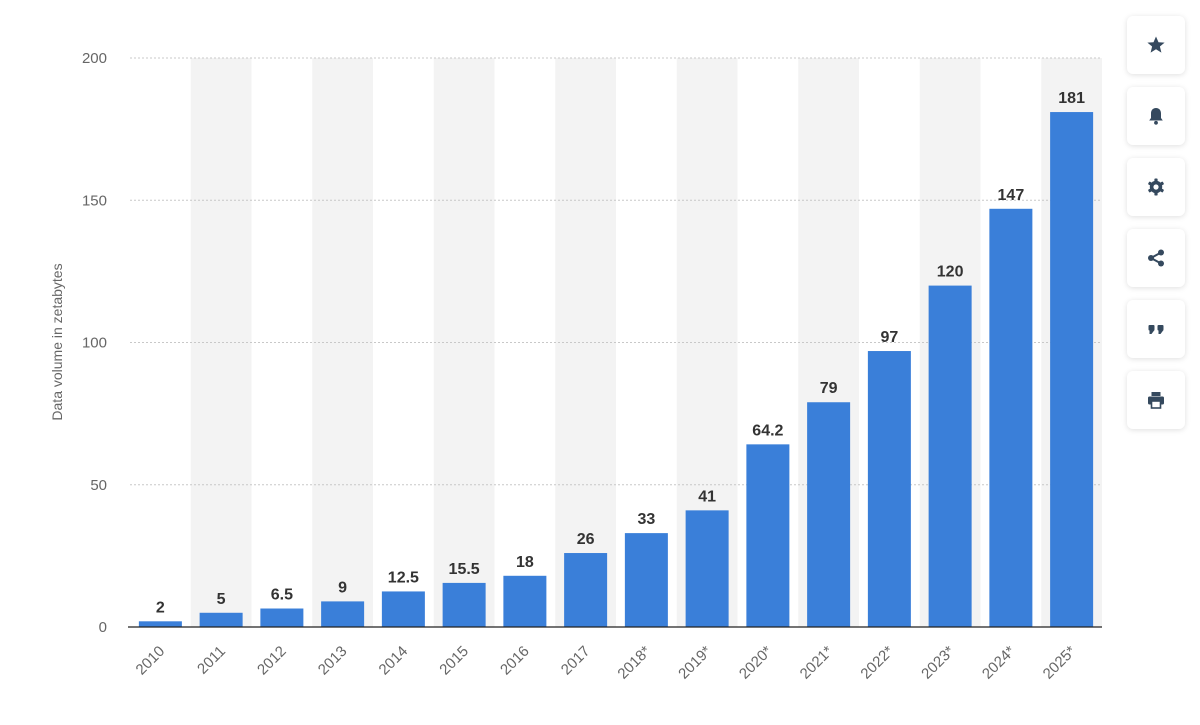 The height and width of the screenshot is (725, 1200). I want to click on bell-icon, so click(1156, 116).